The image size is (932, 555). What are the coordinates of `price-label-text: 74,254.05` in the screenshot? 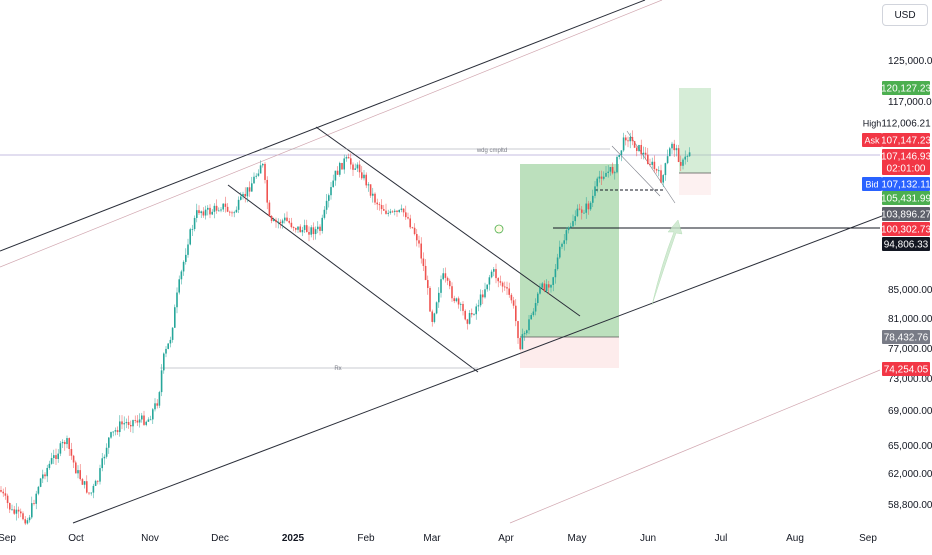 It's located at (906, 370).